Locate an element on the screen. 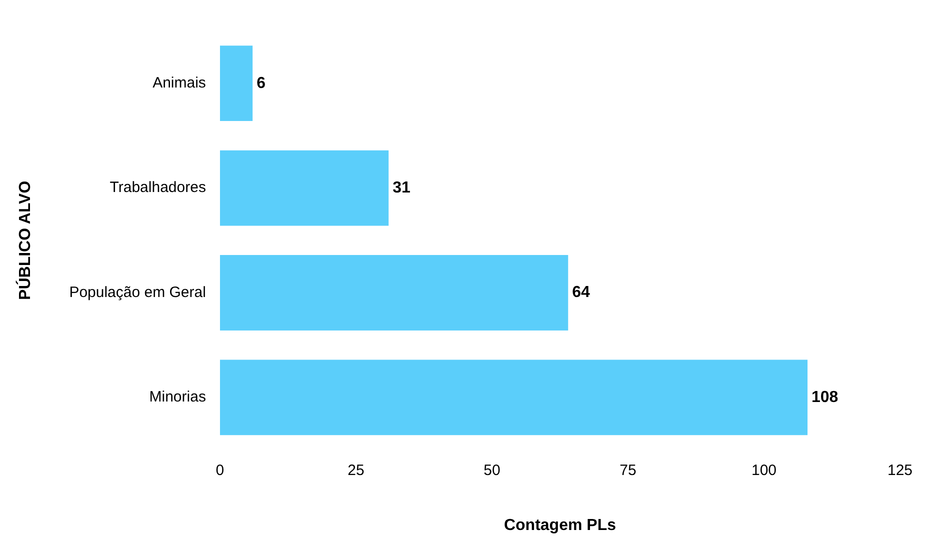 Image resolution: width=938 pixels, height=551 pixels. y-tick-label: Minorias is located at coordinates (177, 397).